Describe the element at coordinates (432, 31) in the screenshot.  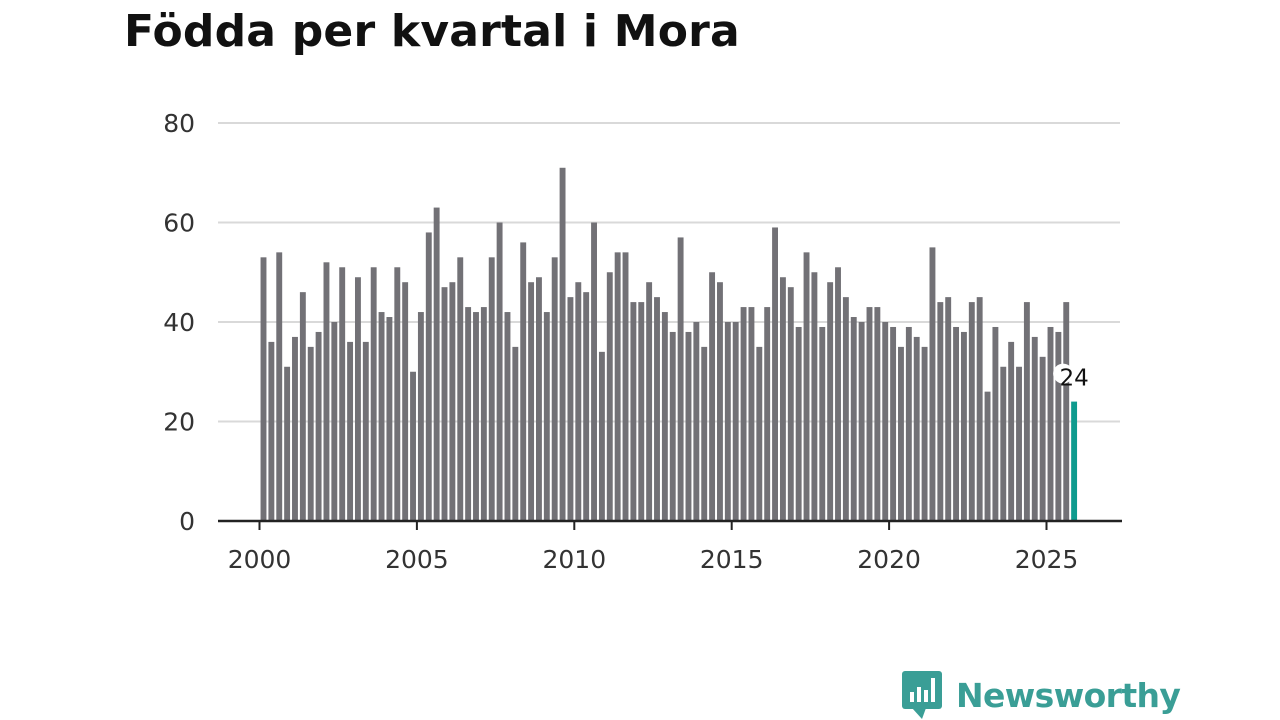
I see `chart-title: Födda per kvartal i Mora` at that location.